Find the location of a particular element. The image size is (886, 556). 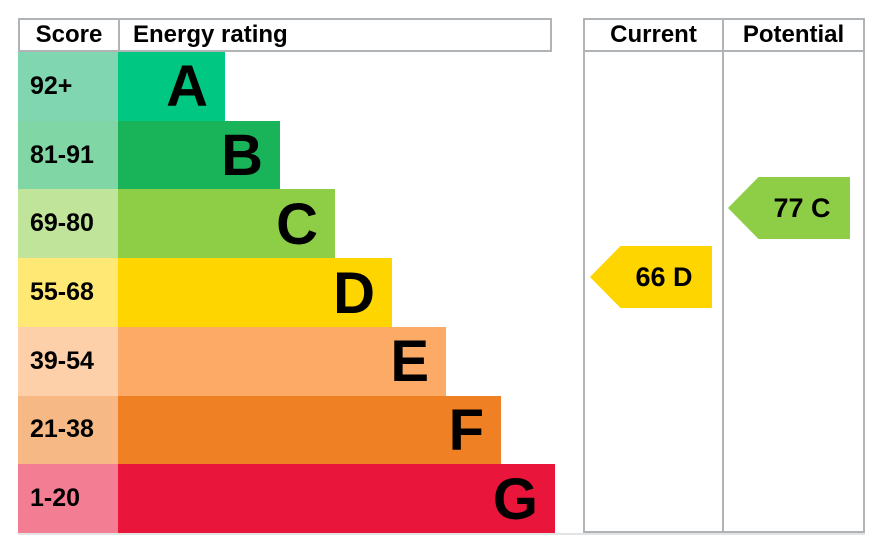

band-bar-b: B is located at coordinates (199, 155).